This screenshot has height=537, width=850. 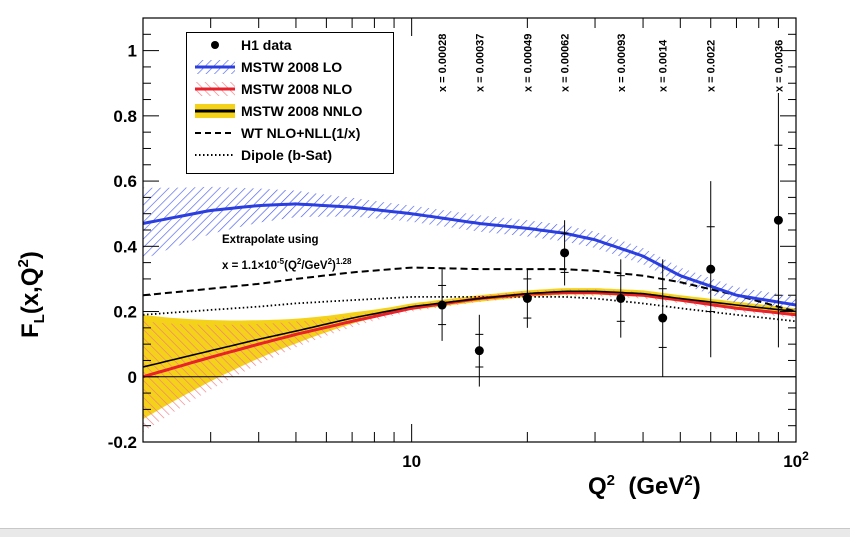 I want to click on x-value-label: x = 0.00062, so click(x=566, y=63).